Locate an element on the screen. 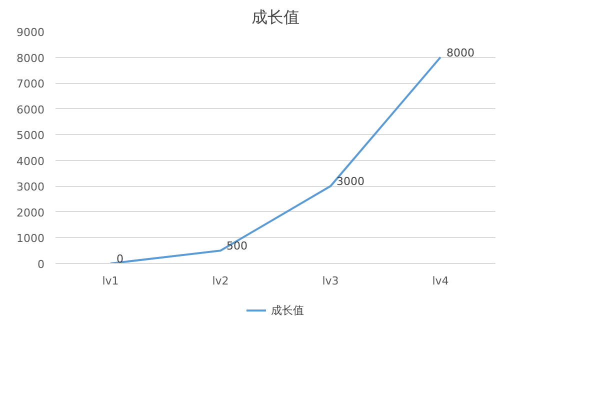 The width and height of the screenshot is (608, 393). y-tick-label: 9000 is located at coordinates (30, 32).